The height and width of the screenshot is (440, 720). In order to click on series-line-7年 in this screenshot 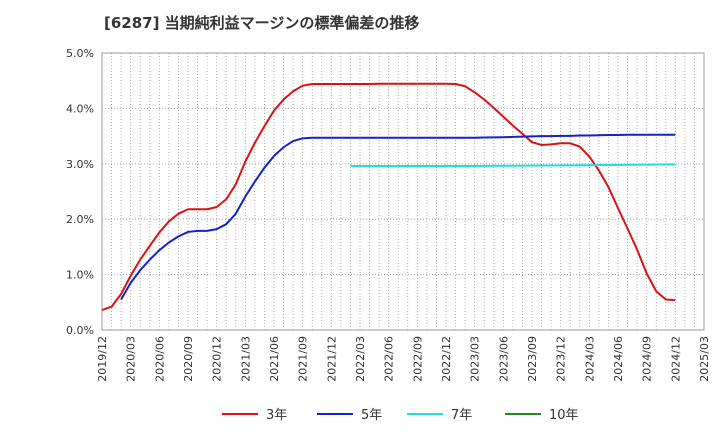, I will do `click(513, 165)`.